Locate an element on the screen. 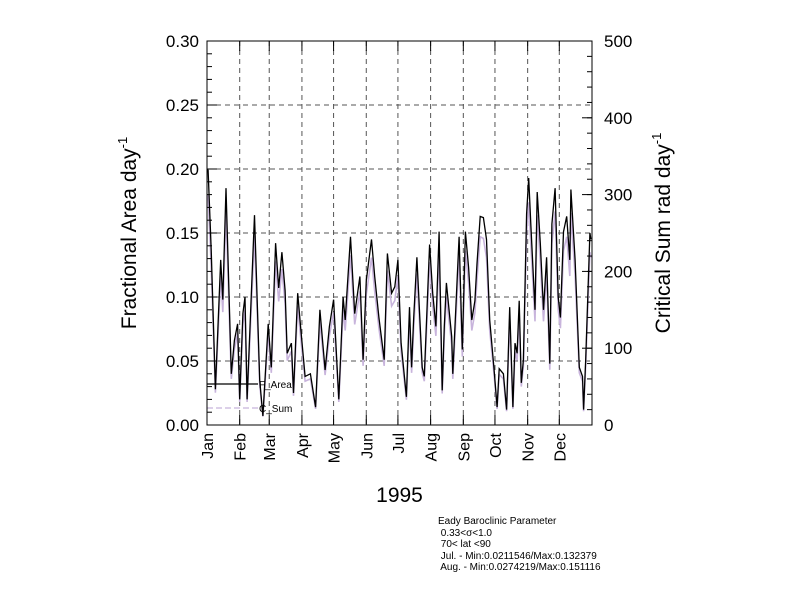  legend: F_Area C_Sum is located at coordinates (249, 397).